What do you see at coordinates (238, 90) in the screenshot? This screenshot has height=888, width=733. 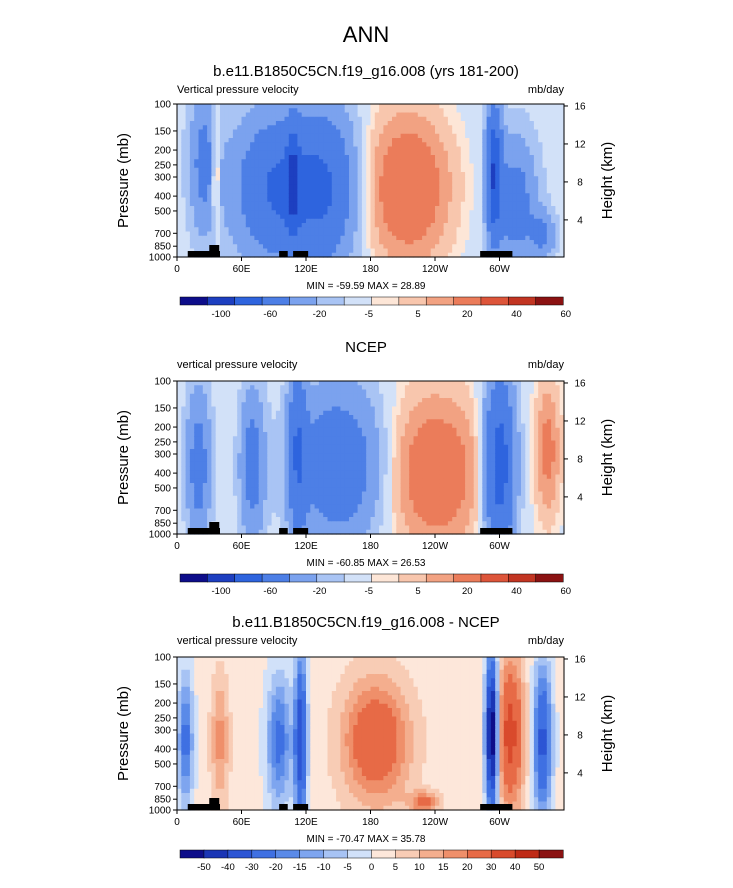 I see `panel-left-label: Vertical pressure velocity` at bounding box center [238, 90].